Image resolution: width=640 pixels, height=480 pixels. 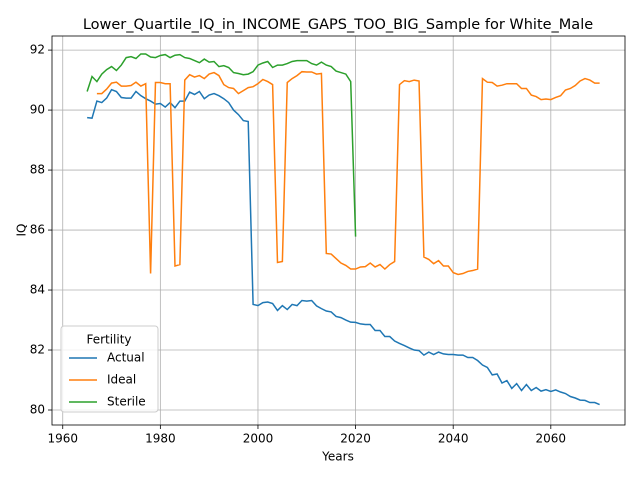 I want to click on legend-label: Sterile, so click(x=126, y=402).